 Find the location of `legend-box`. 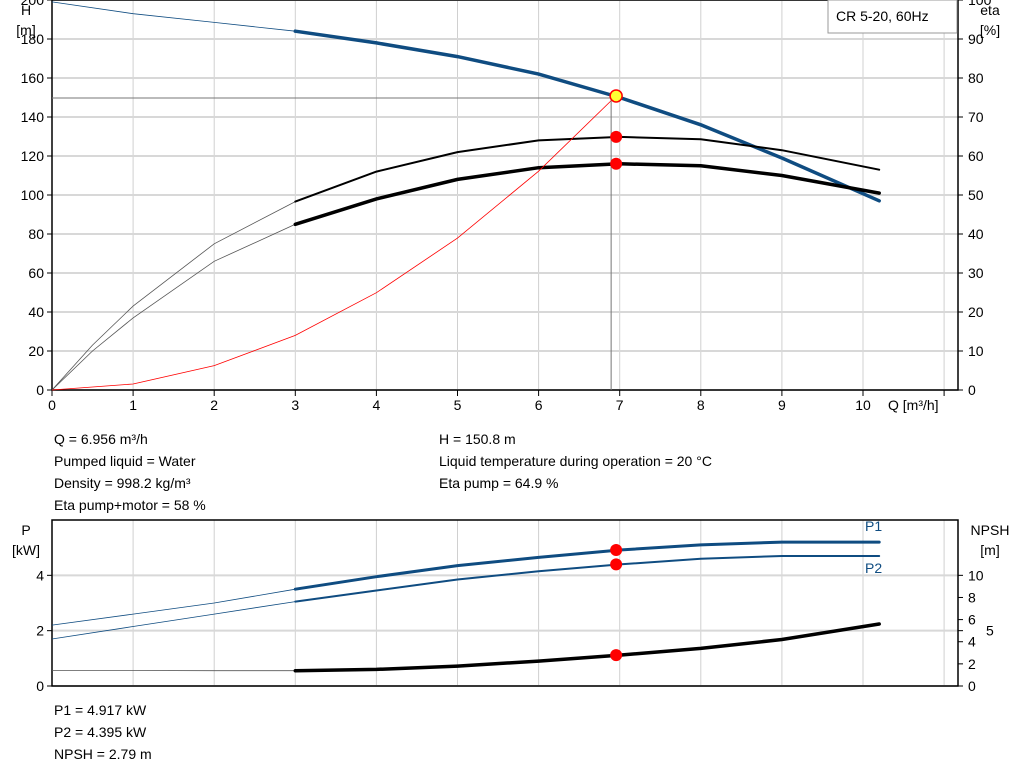

legend-box is located at coordinates (892, 17).